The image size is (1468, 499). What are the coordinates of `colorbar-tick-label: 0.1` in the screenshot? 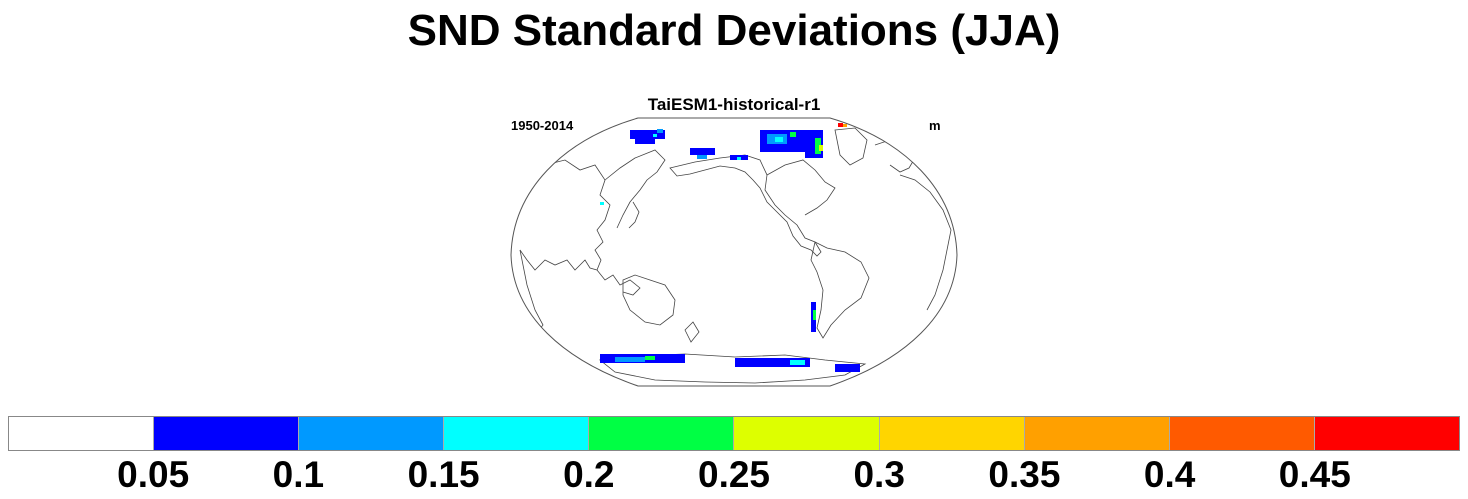 It's located at (298, 474).